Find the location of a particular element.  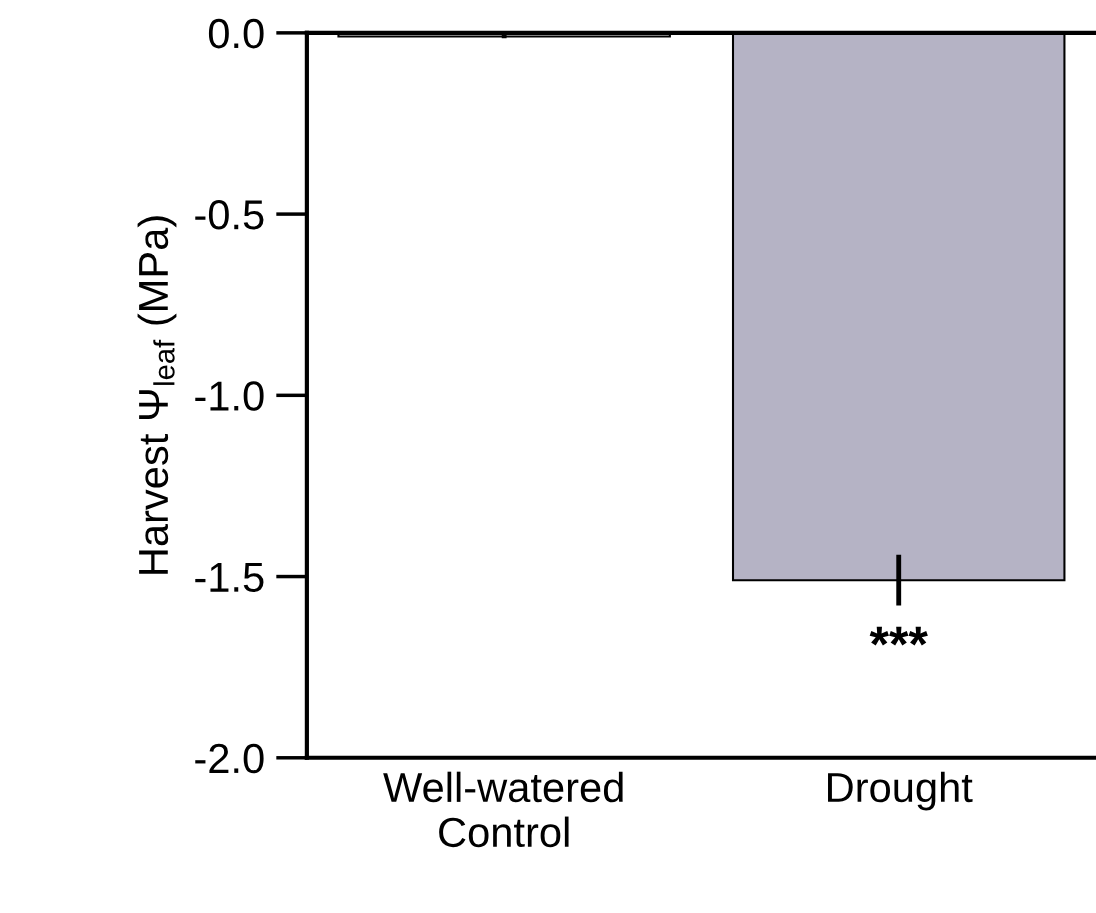

x-tick-label: Well-watered Control is located at coordinates (503, 809).